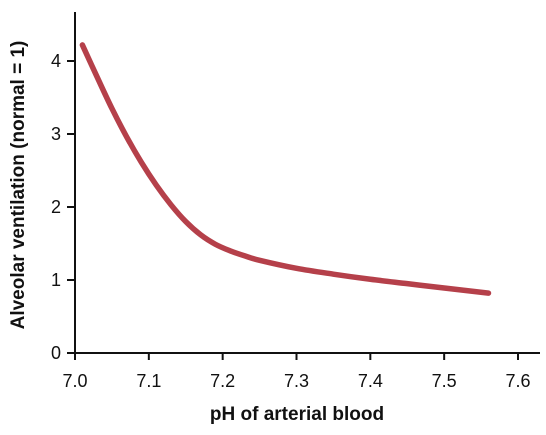 This screenshot has width=546, height=435. Describe the element at coordinates (56, 353) in the screenshot. I see `y-tick-label: 0` at that location.